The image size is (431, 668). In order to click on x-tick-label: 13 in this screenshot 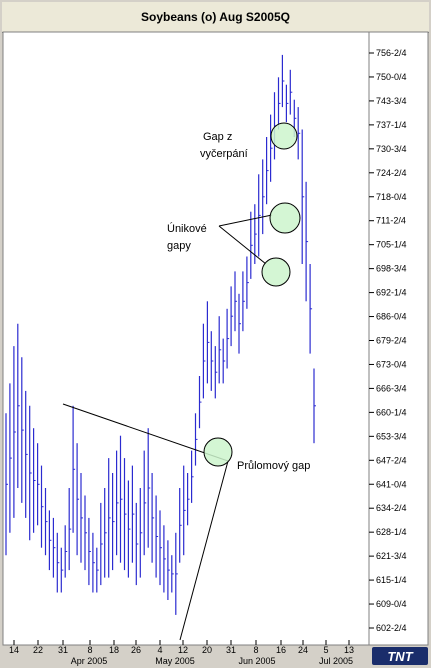, I will do `click(349, 650)`.